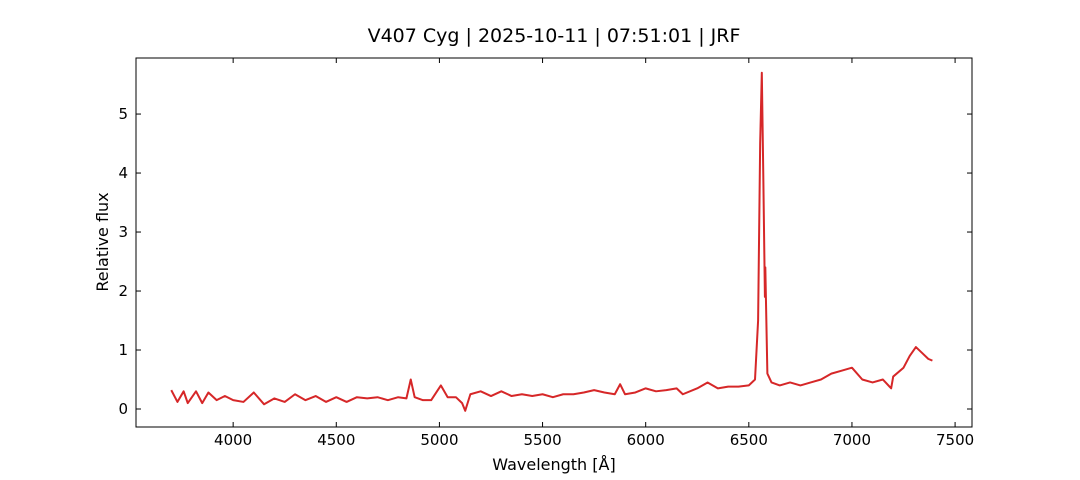 Image resolution: width=1080 pixels, height=480 pixels. What do you see at coordinates (123, 114) in the screenshot?
I see `y-tick-label: 5` at bounding box center [123, 114].